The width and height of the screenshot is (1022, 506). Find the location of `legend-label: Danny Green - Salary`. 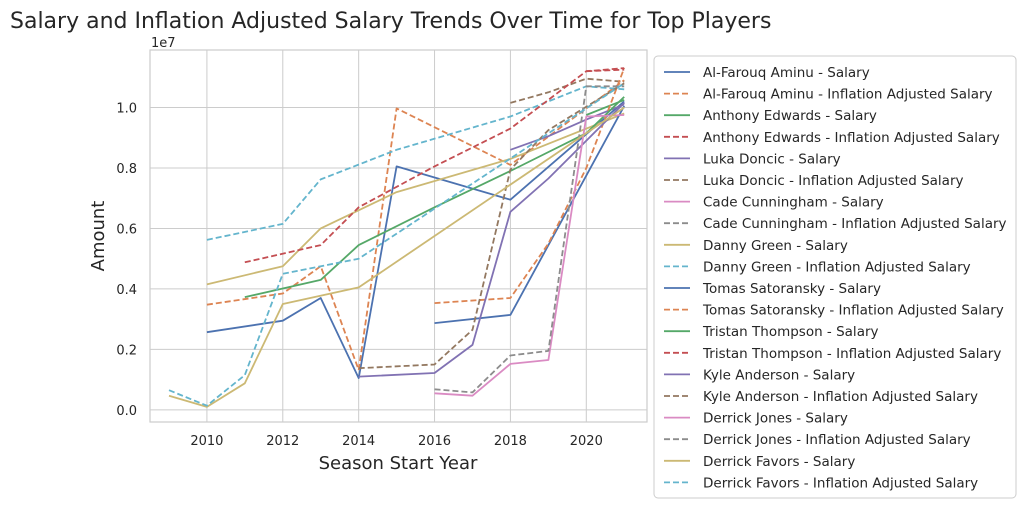

legend-label: Danny Green - Salary is located at coordinates (775, 246).